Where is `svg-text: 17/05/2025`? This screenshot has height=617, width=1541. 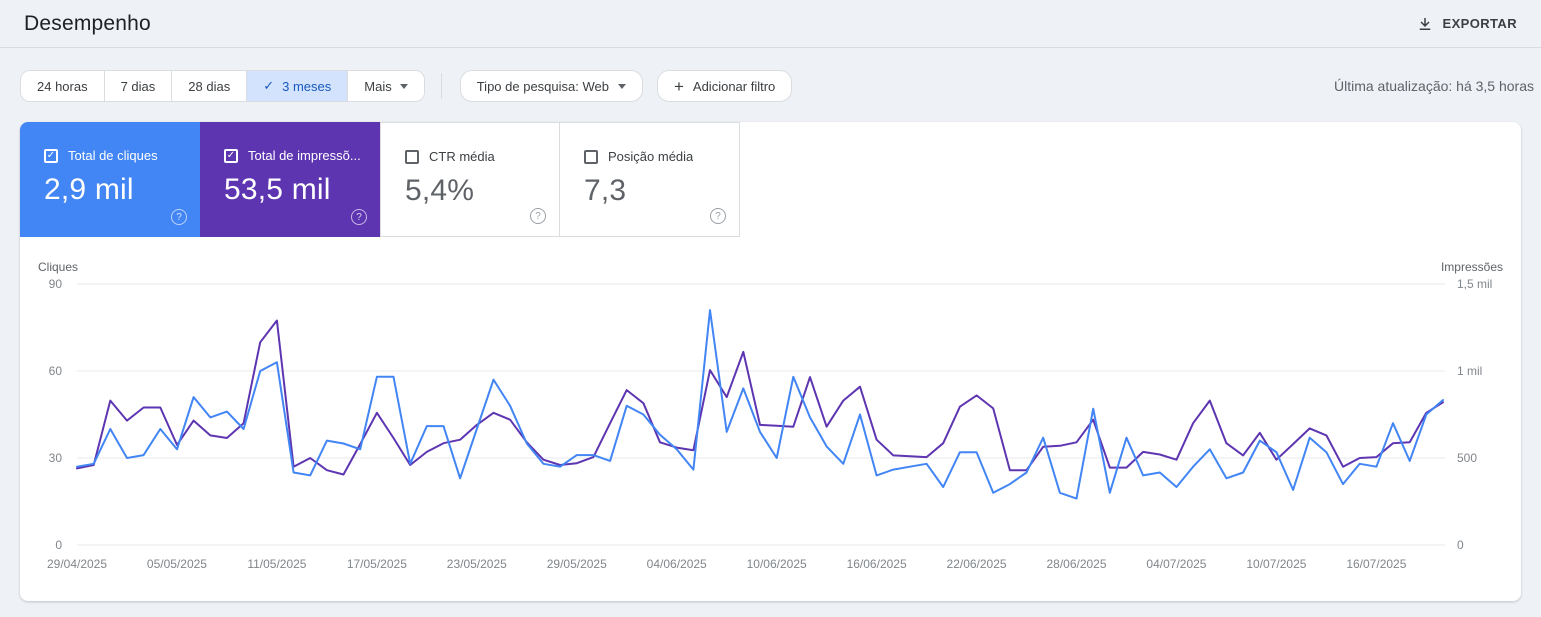
svg-text: 17/05/2025 is located at coordinates (377, 564).